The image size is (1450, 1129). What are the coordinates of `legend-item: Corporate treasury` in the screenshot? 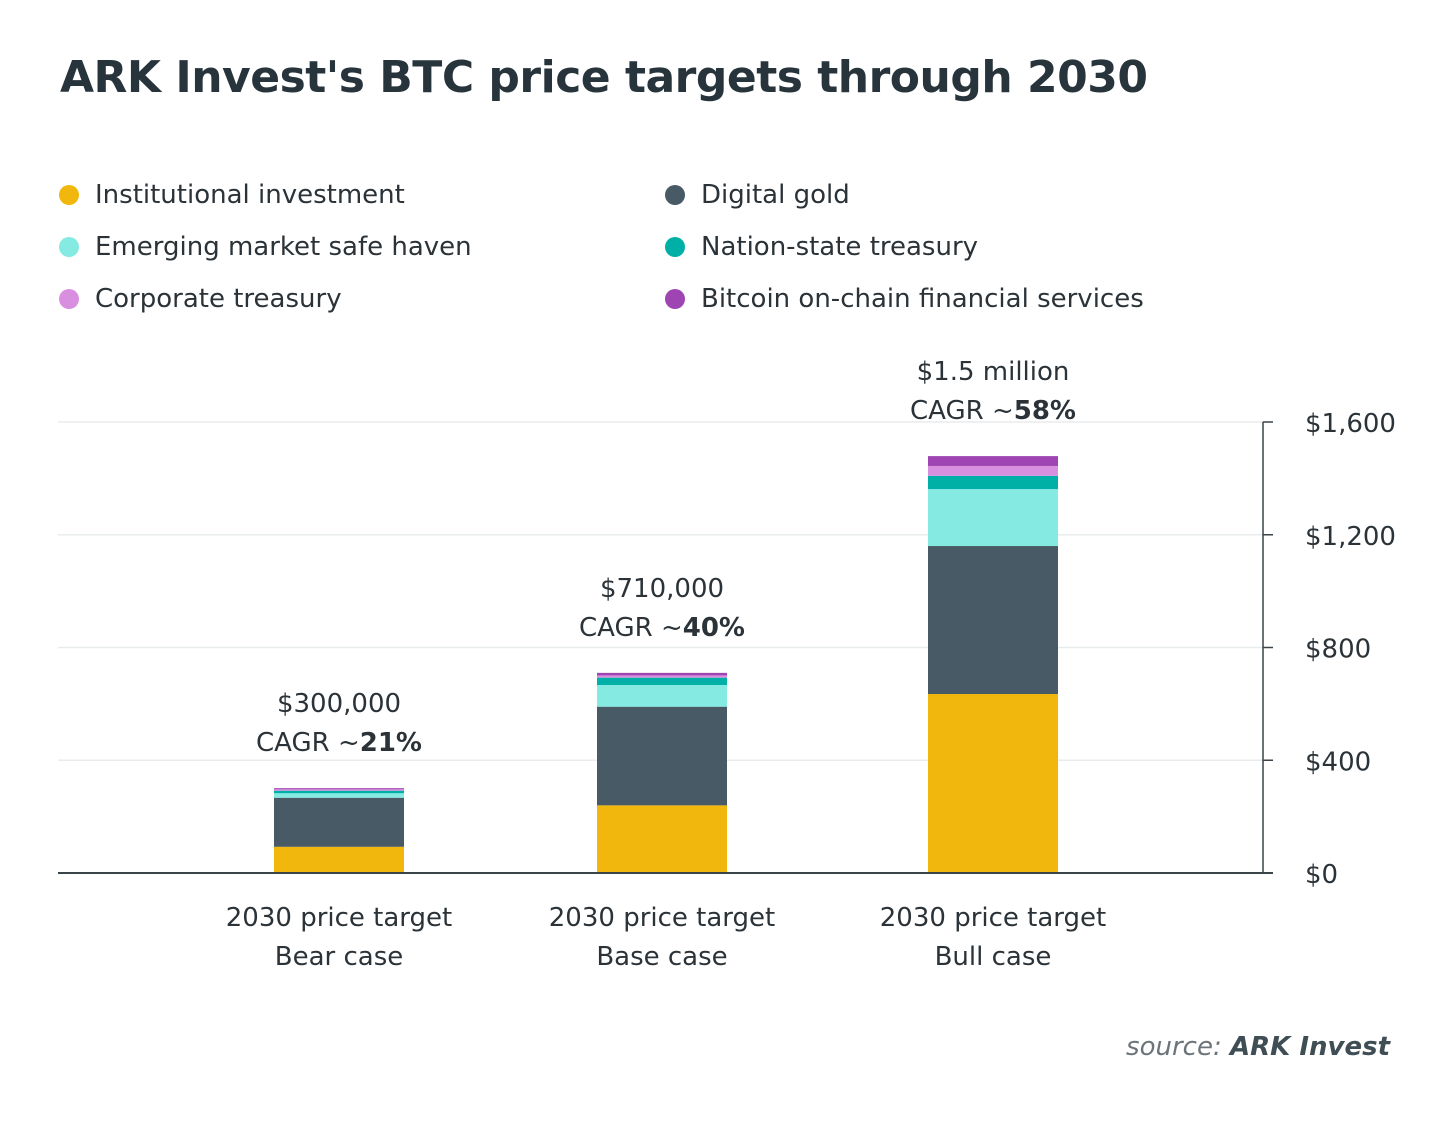 It's located at (200, 299).